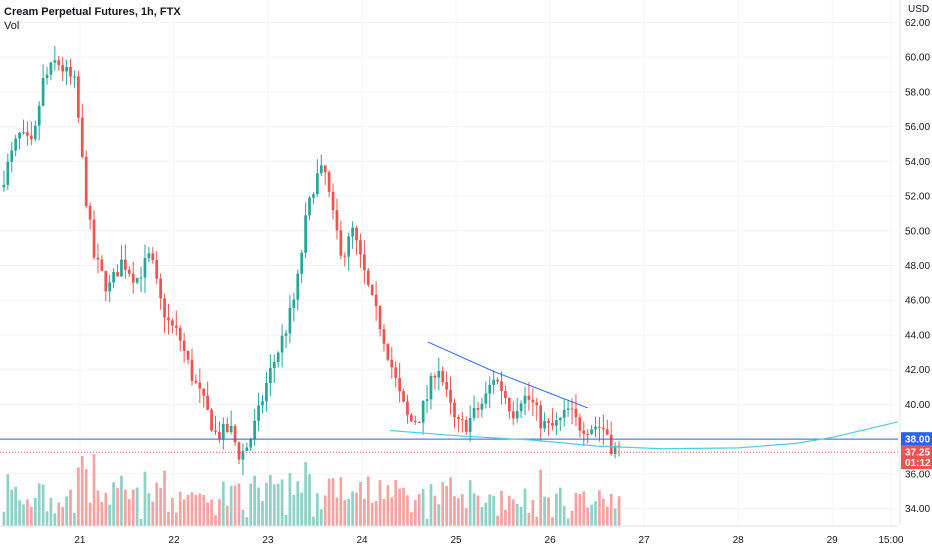 The width and height of the screenshot is (932, 550). Describe the element at coordinates (917, 370) in the screenshot. I see `y-tick-label: 42.00` at that location.